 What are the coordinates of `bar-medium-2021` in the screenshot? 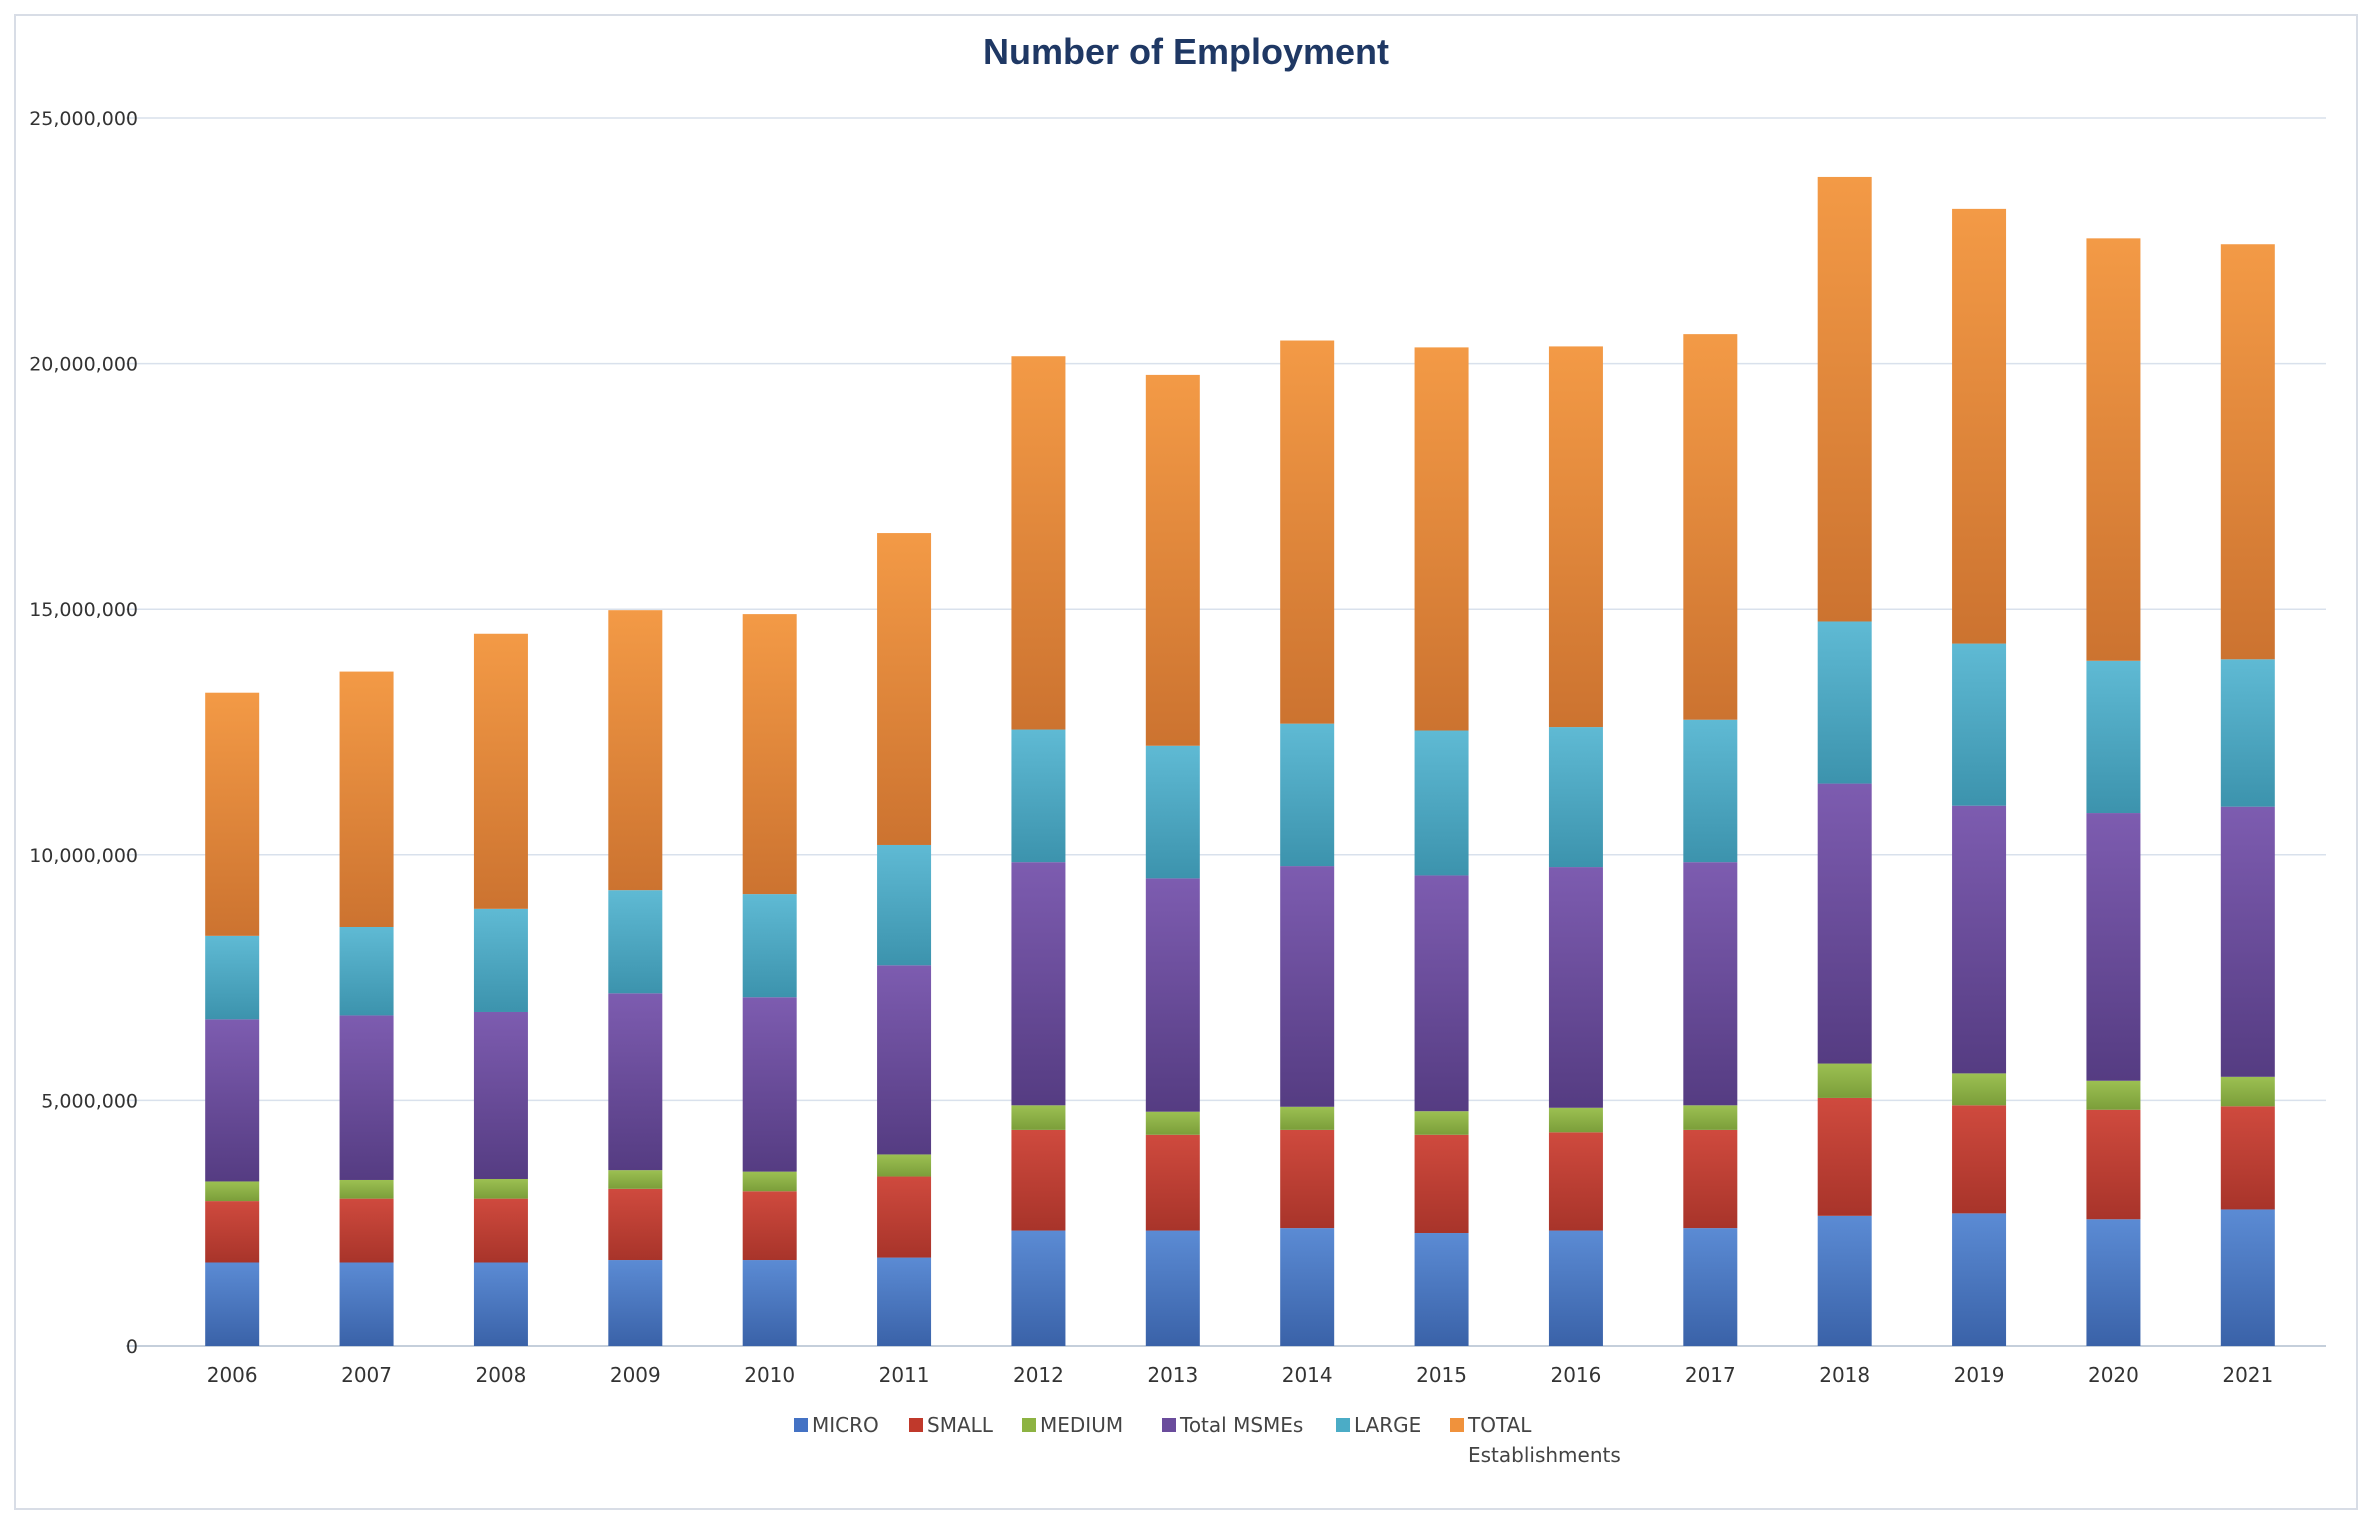 It's located at (2247, 1091).